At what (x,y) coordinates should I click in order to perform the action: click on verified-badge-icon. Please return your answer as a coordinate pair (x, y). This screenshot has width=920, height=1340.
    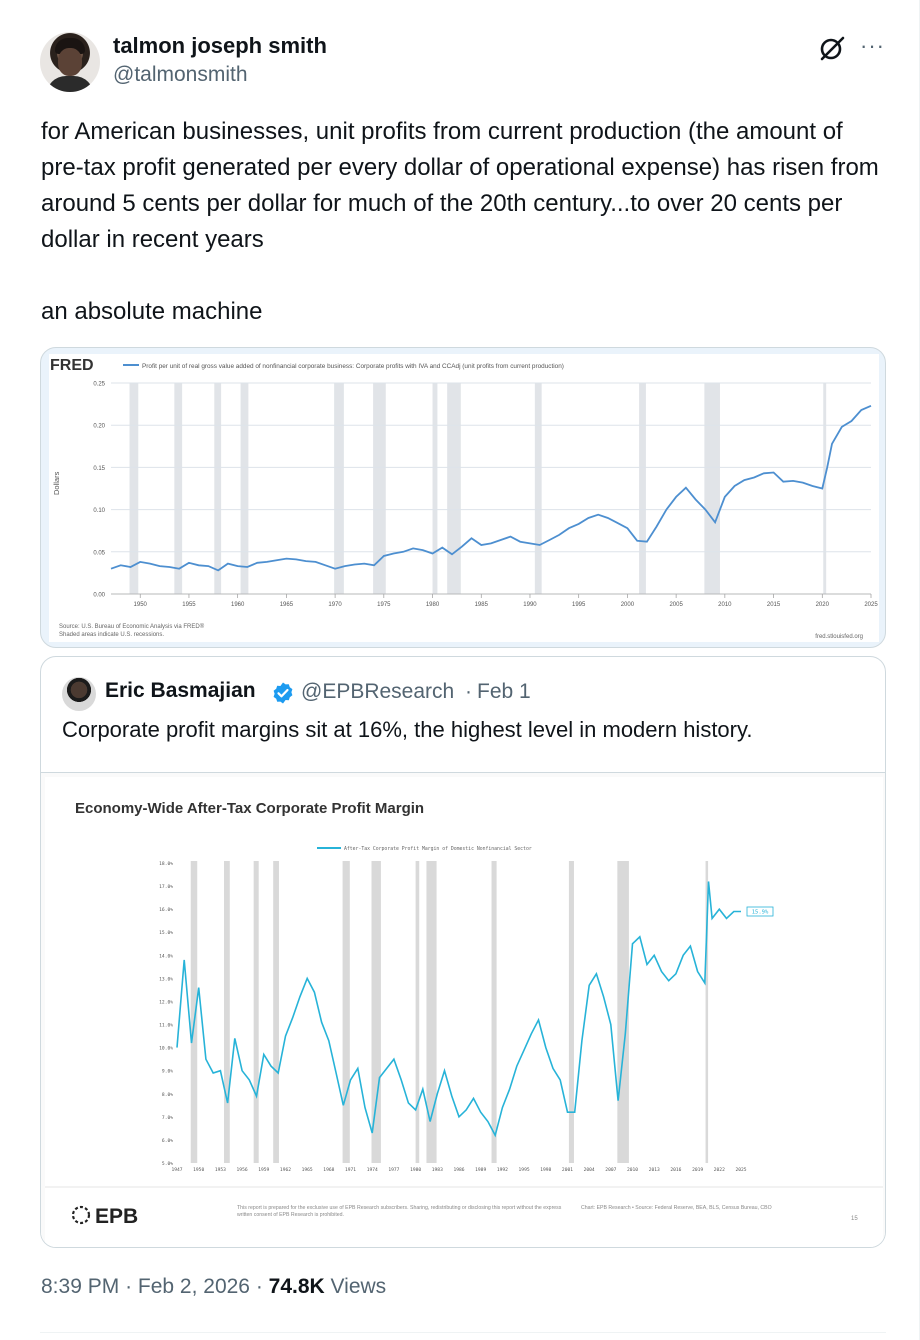
    Looking at the image, I should click on (283, 693).